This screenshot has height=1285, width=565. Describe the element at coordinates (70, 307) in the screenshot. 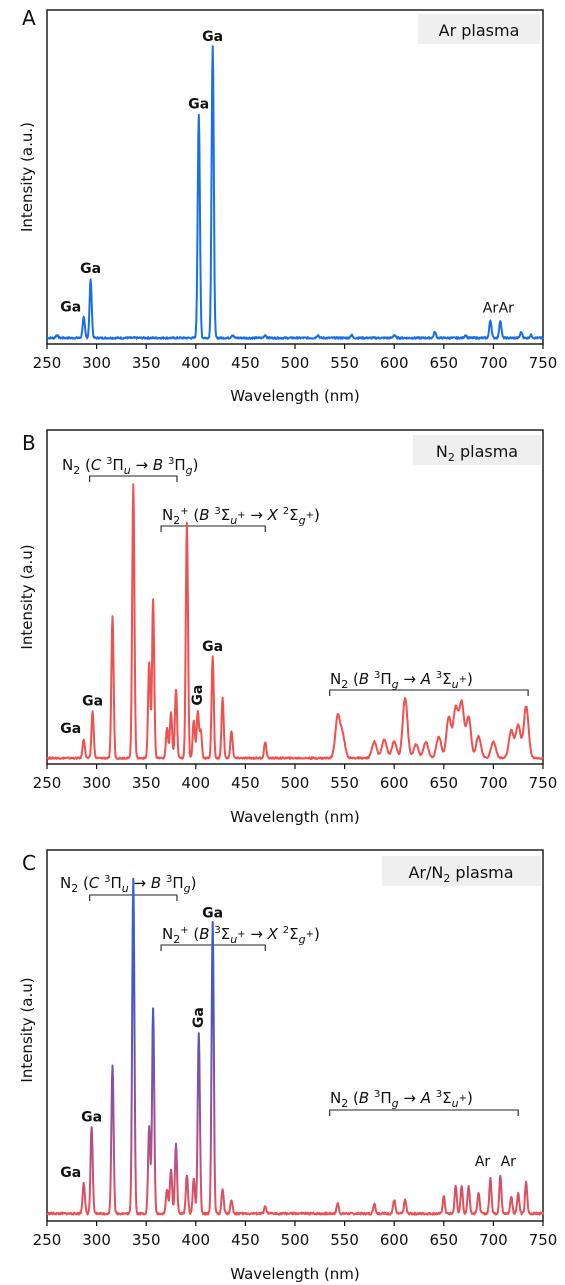

I see `annotation-a-1: Ga` at that location.